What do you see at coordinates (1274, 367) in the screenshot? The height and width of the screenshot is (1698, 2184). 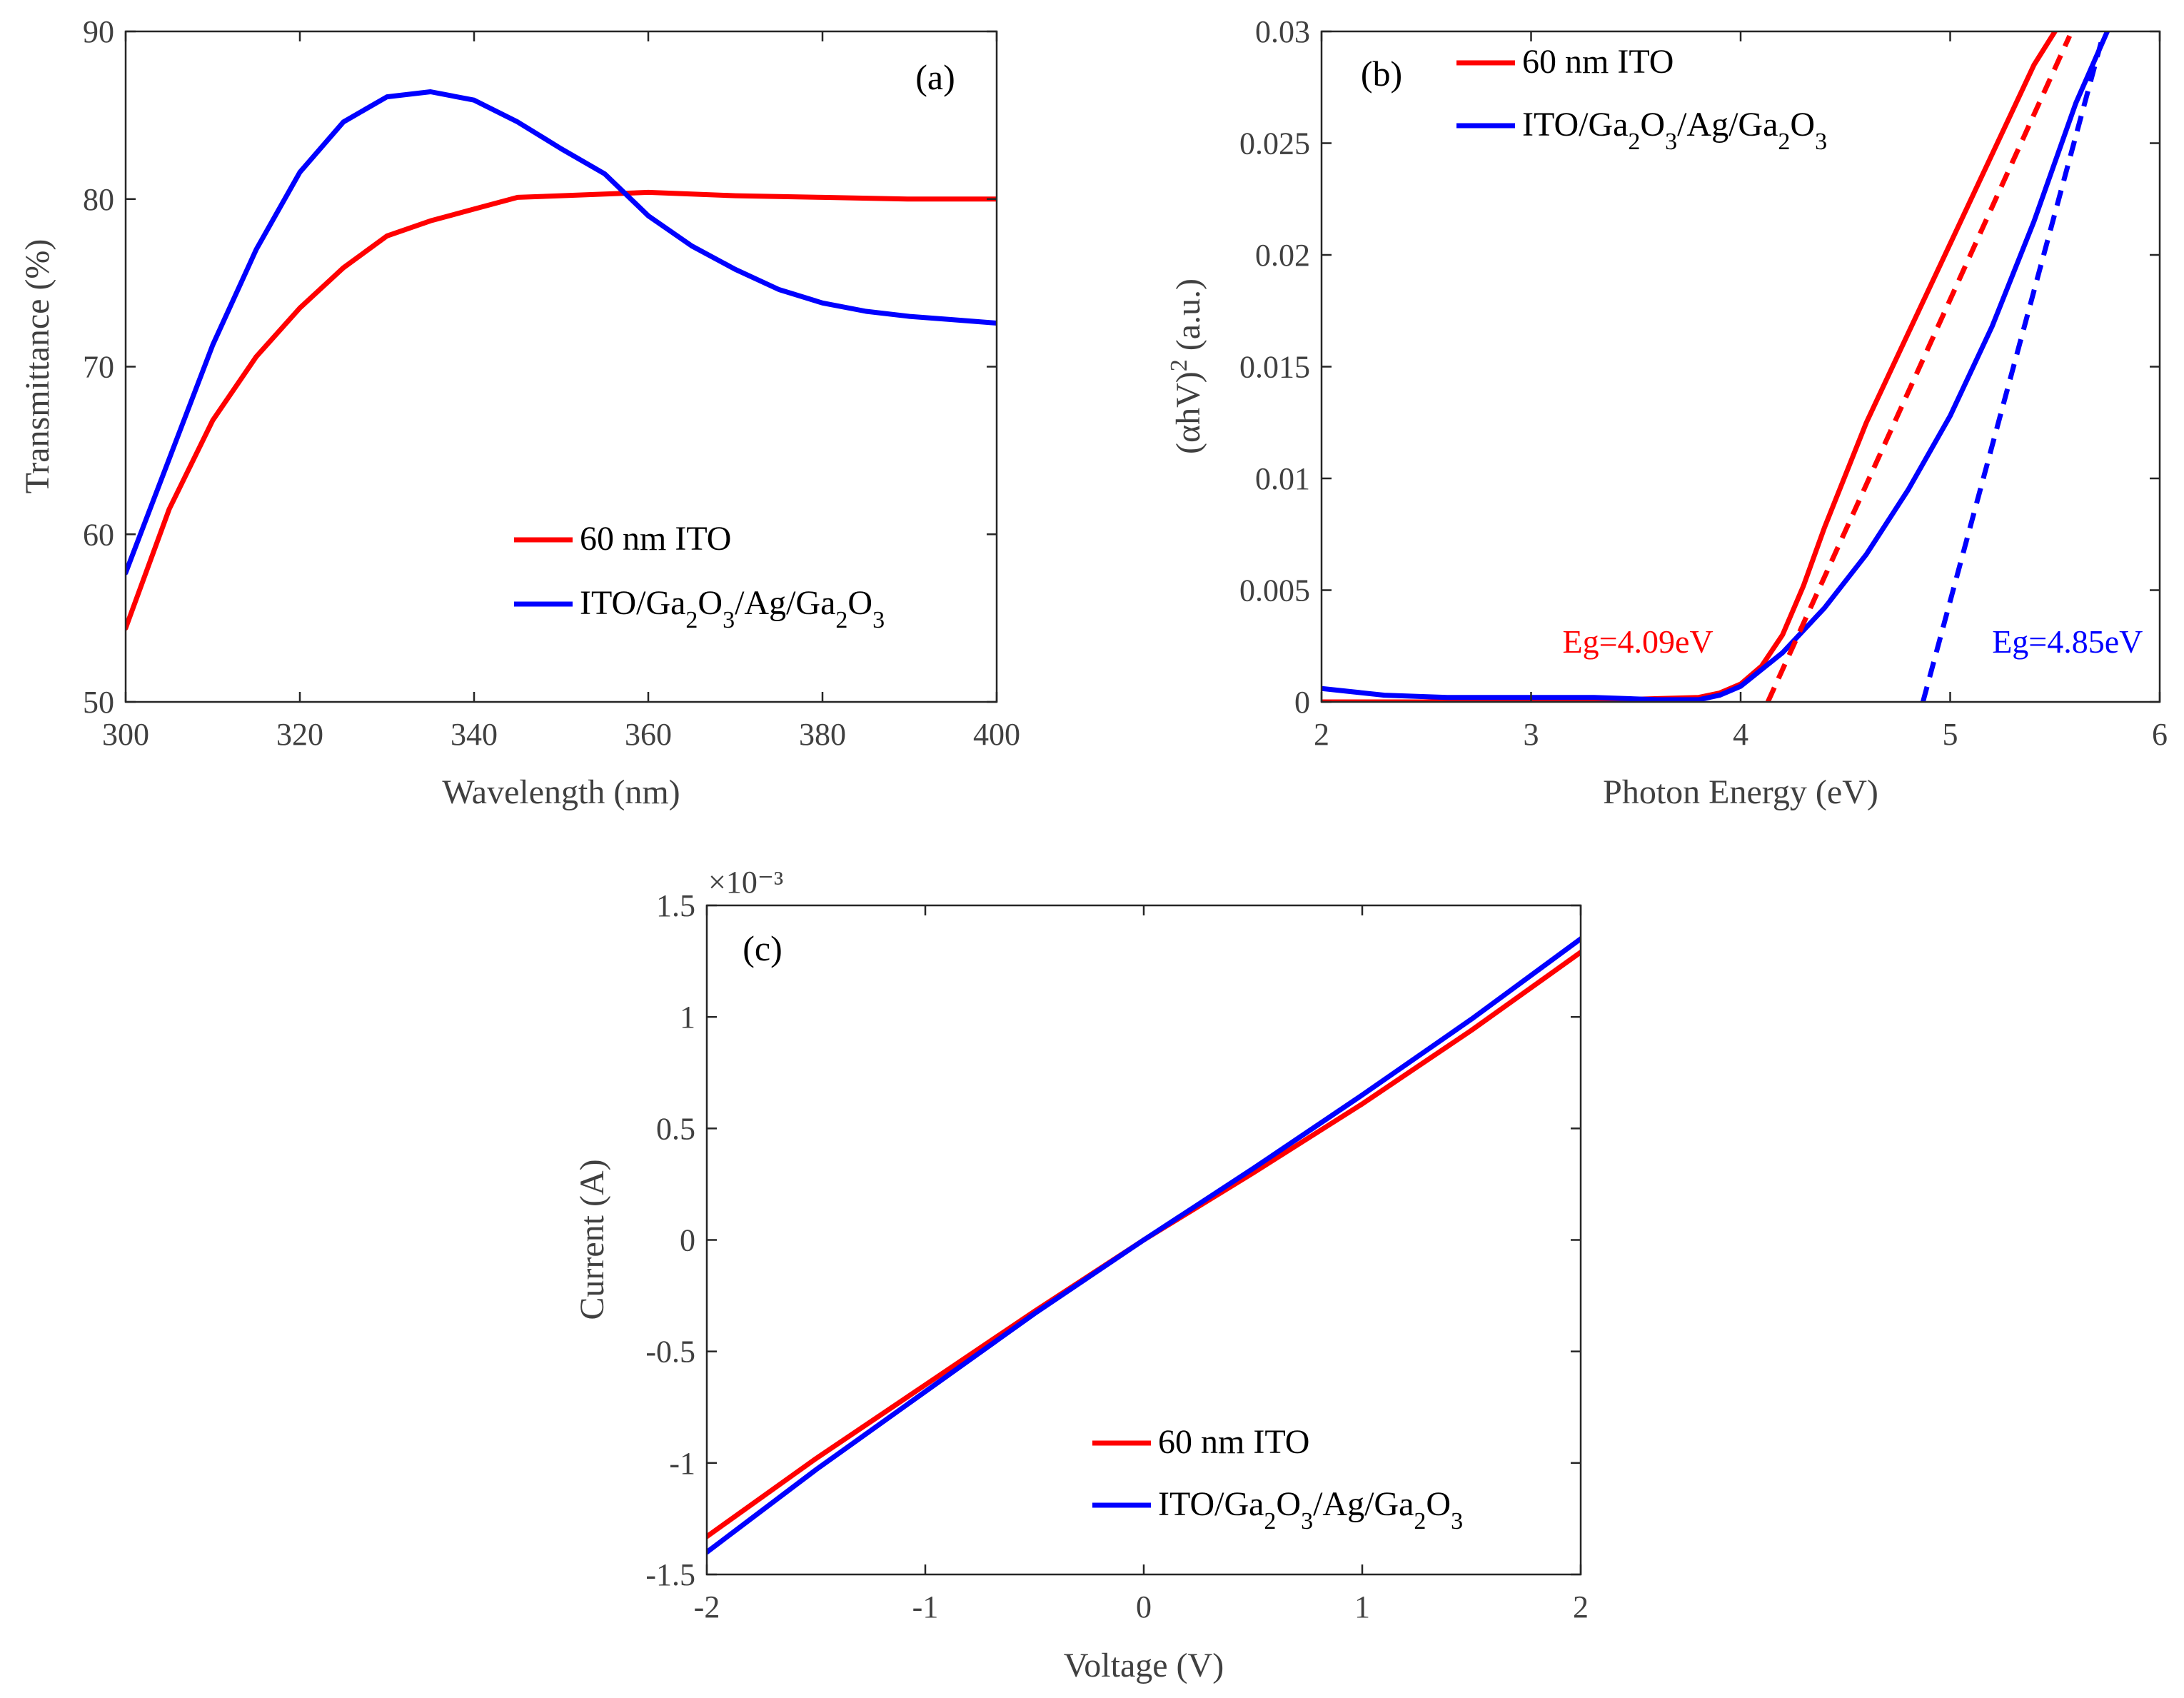 I see `y-tick-label: 0.015` at bounding box center [1274, 367].